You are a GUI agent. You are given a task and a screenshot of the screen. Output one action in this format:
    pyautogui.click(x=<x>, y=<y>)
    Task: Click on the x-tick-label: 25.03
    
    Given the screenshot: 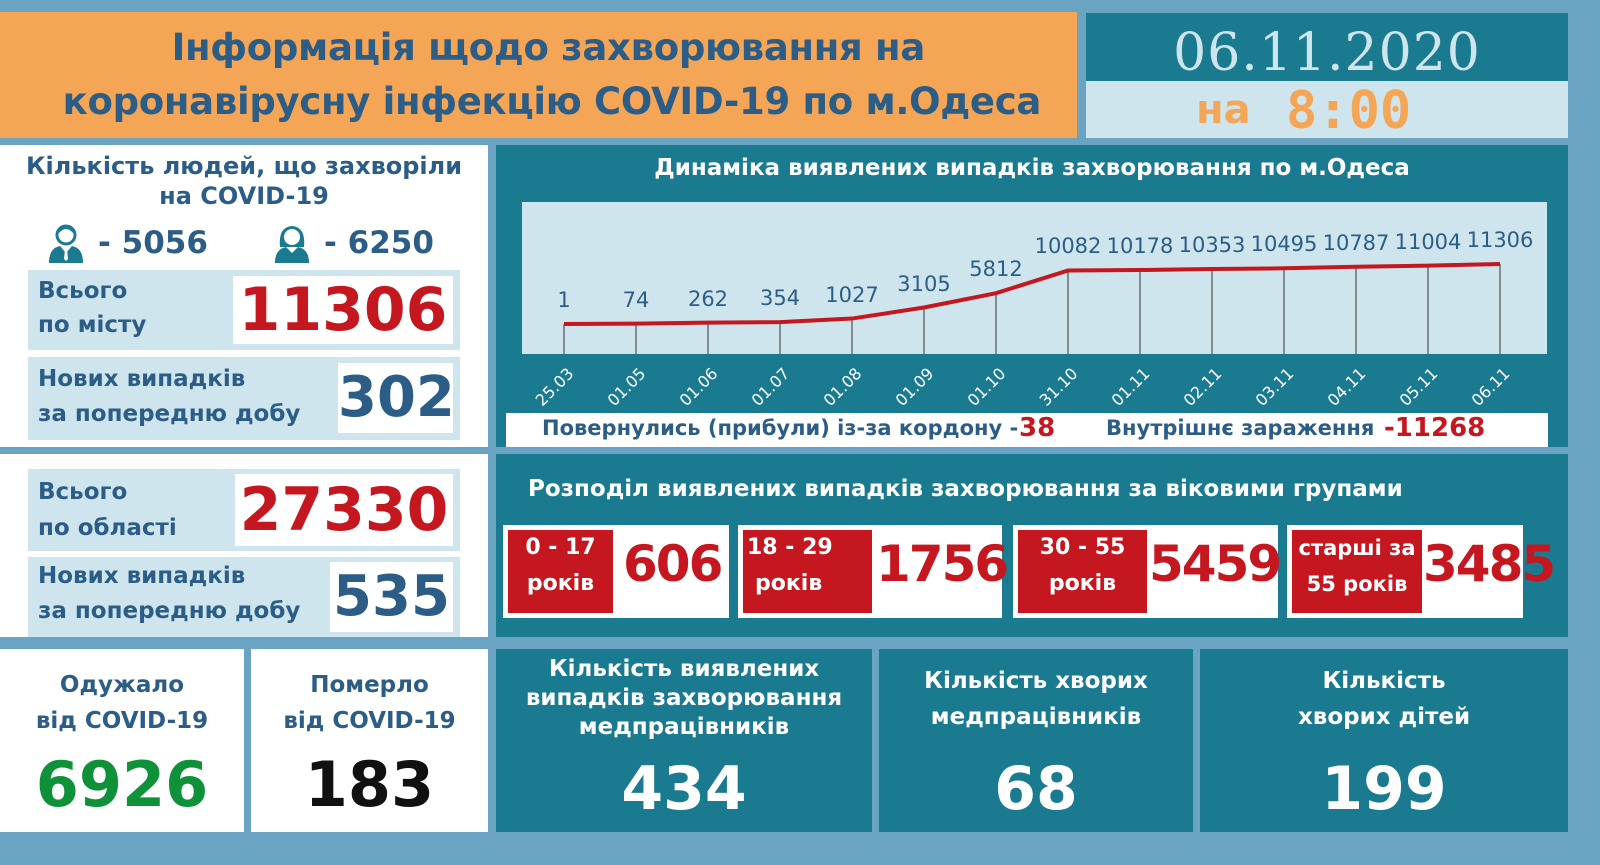 What is the action you would take?
    pyautogui.click(x=554, y=387)
    